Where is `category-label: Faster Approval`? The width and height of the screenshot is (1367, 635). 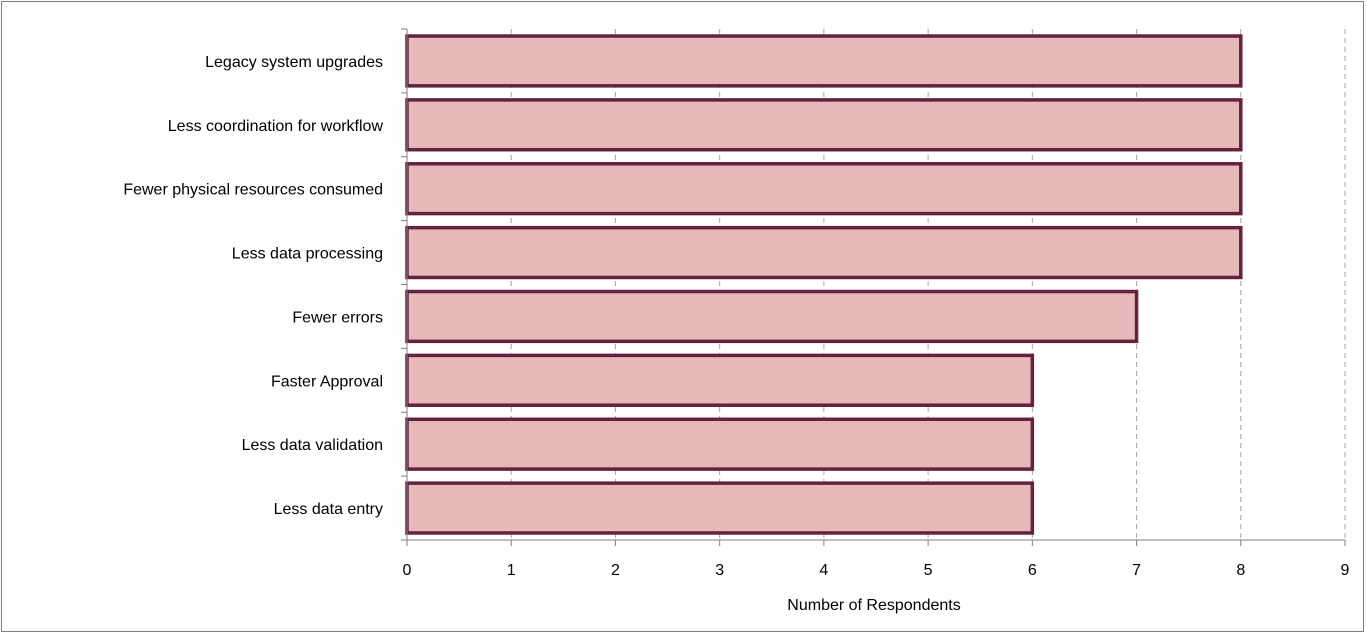
category-label: Faster Approval is located at coordinates (327, 381).